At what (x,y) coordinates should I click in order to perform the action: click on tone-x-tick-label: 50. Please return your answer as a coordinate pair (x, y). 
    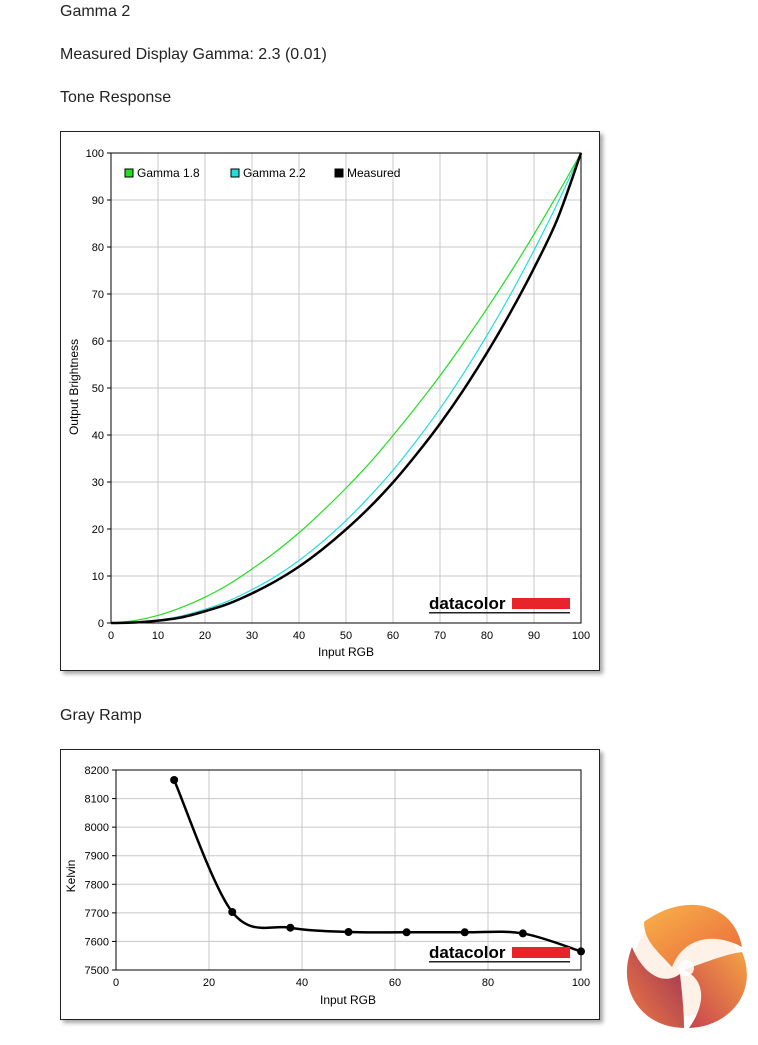
    Looking at the image, I should click on (346, 636).